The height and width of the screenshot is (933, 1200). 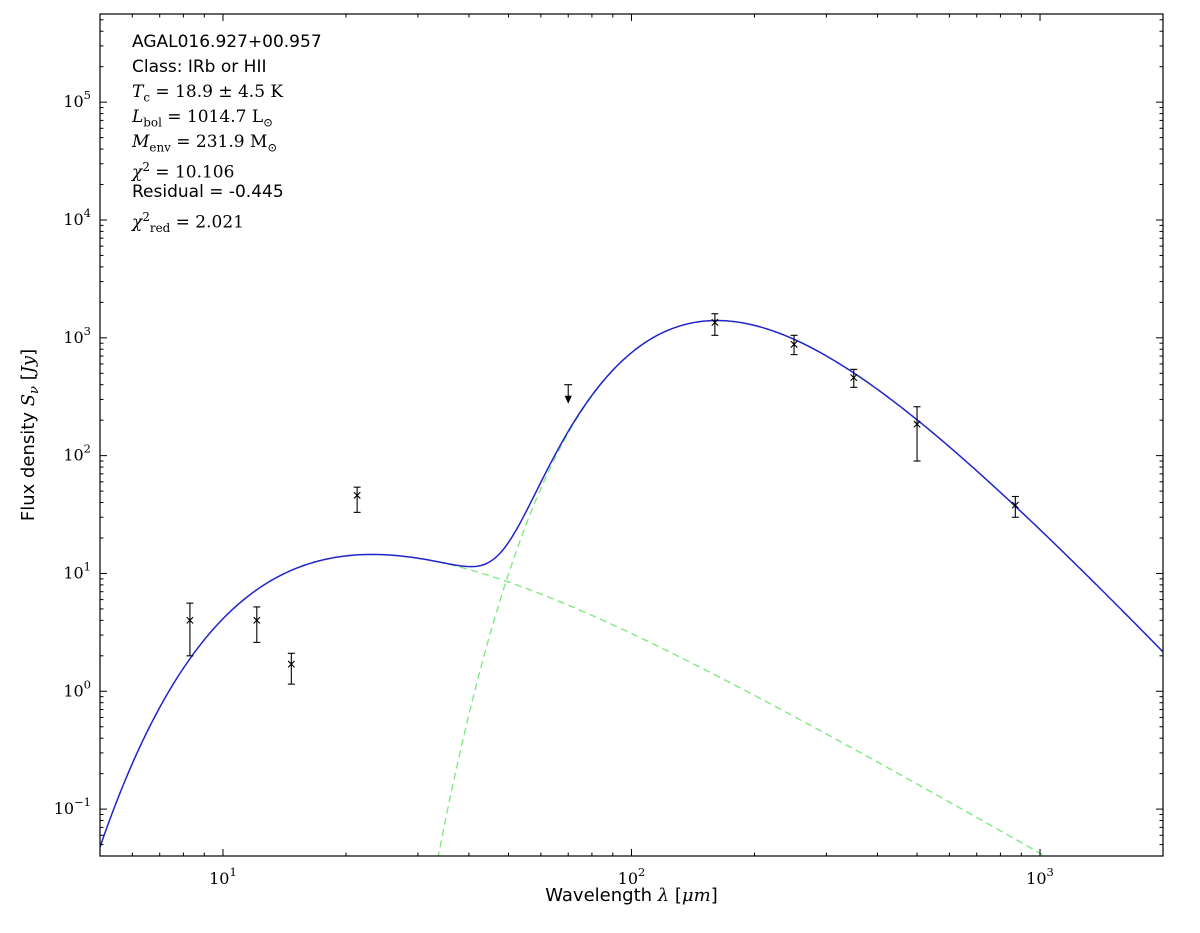 What do you see at coordinates (87, 95) in the screenshot?
I see `tick-label-exponent: 5` at bounding box center [87, 95].